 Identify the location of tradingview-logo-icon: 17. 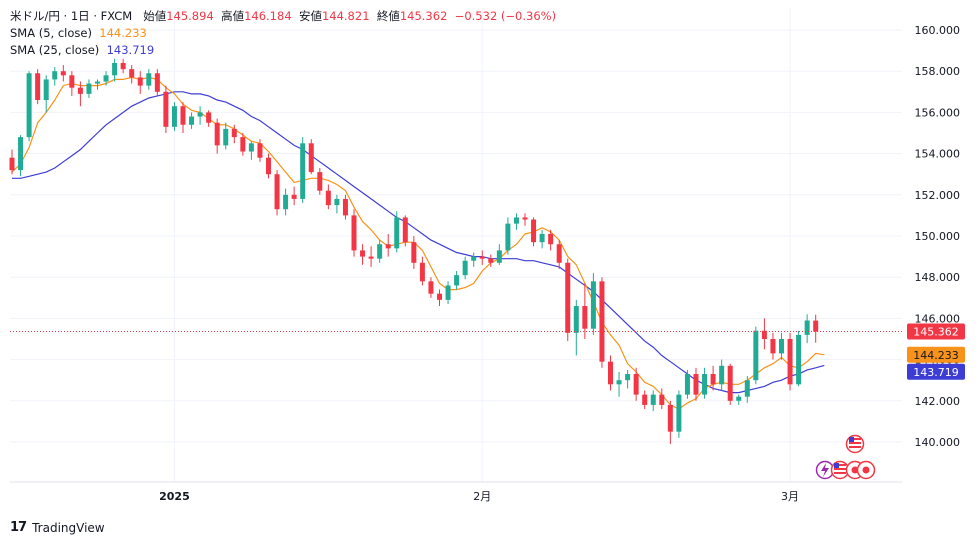
(18, 527).